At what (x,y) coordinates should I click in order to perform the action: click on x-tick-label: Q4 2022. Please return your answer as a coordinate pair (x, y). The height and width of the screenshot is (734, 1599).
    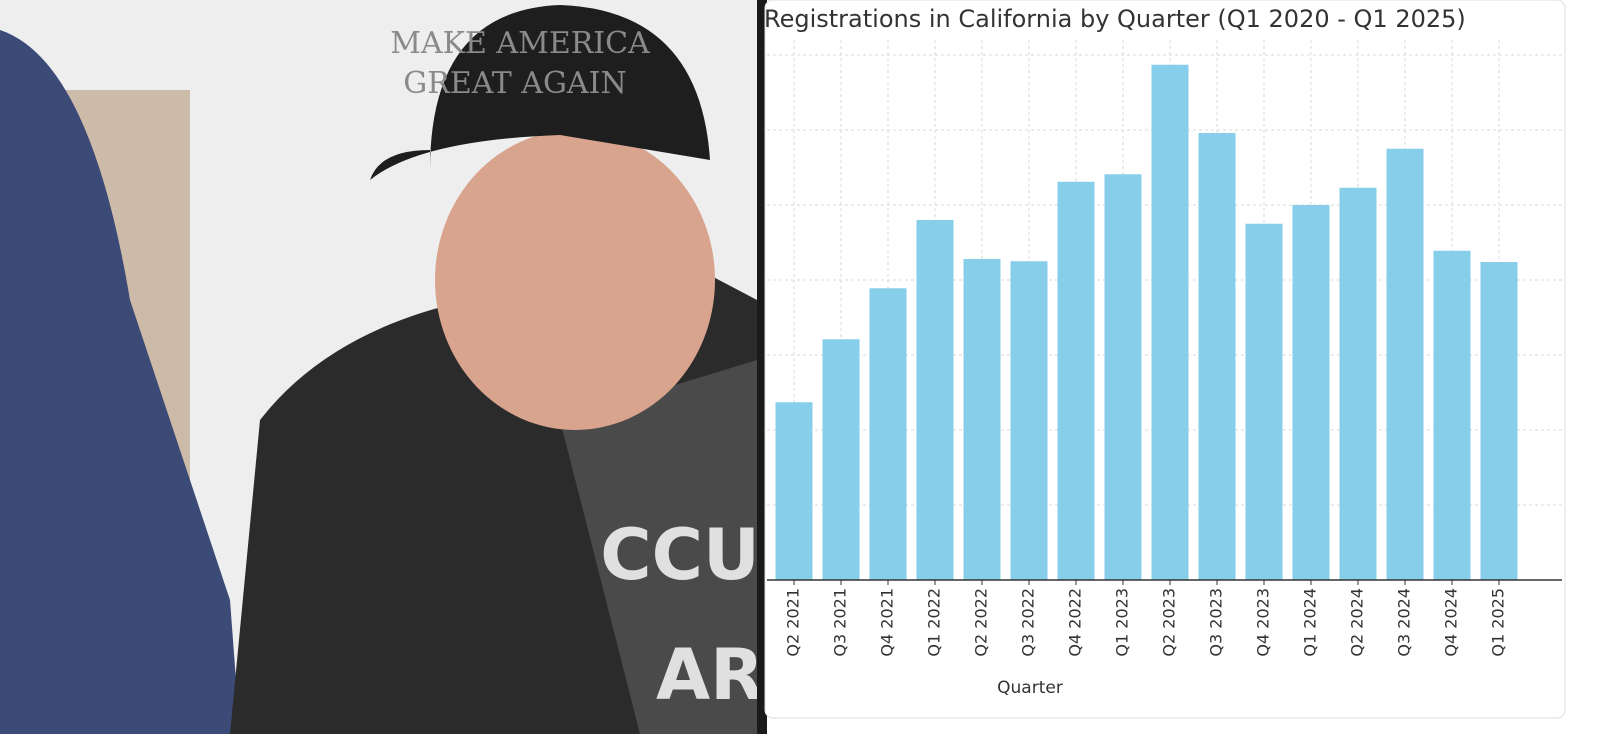
    Looking at the image, I should click on (1075, 622).